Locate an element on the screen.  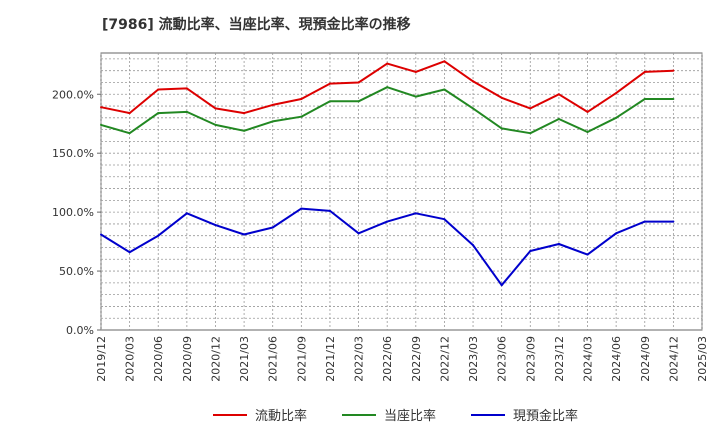
x-tick-label: 2022/09 is located at coordinates (416, 359).